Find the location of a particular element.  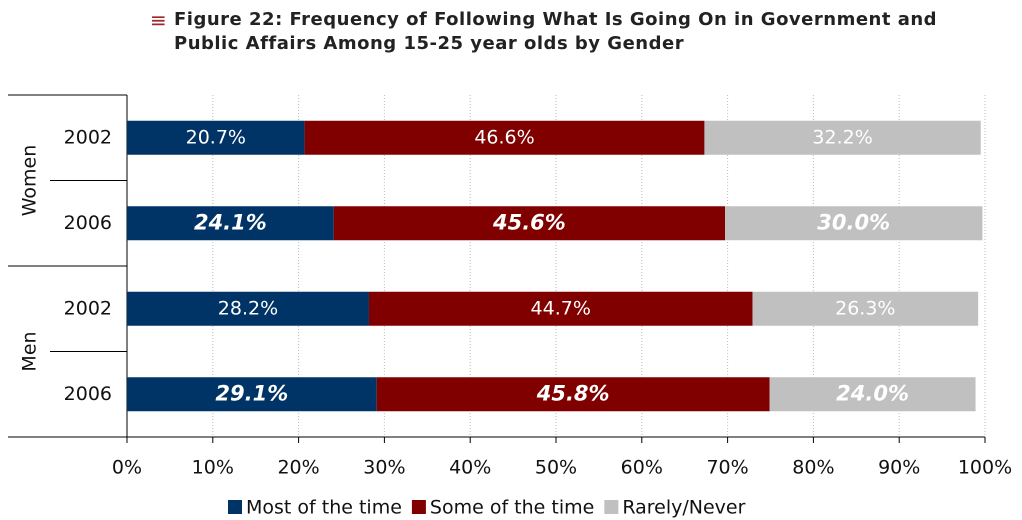

value-label: 45.8% is located at coordinates (573, 393).